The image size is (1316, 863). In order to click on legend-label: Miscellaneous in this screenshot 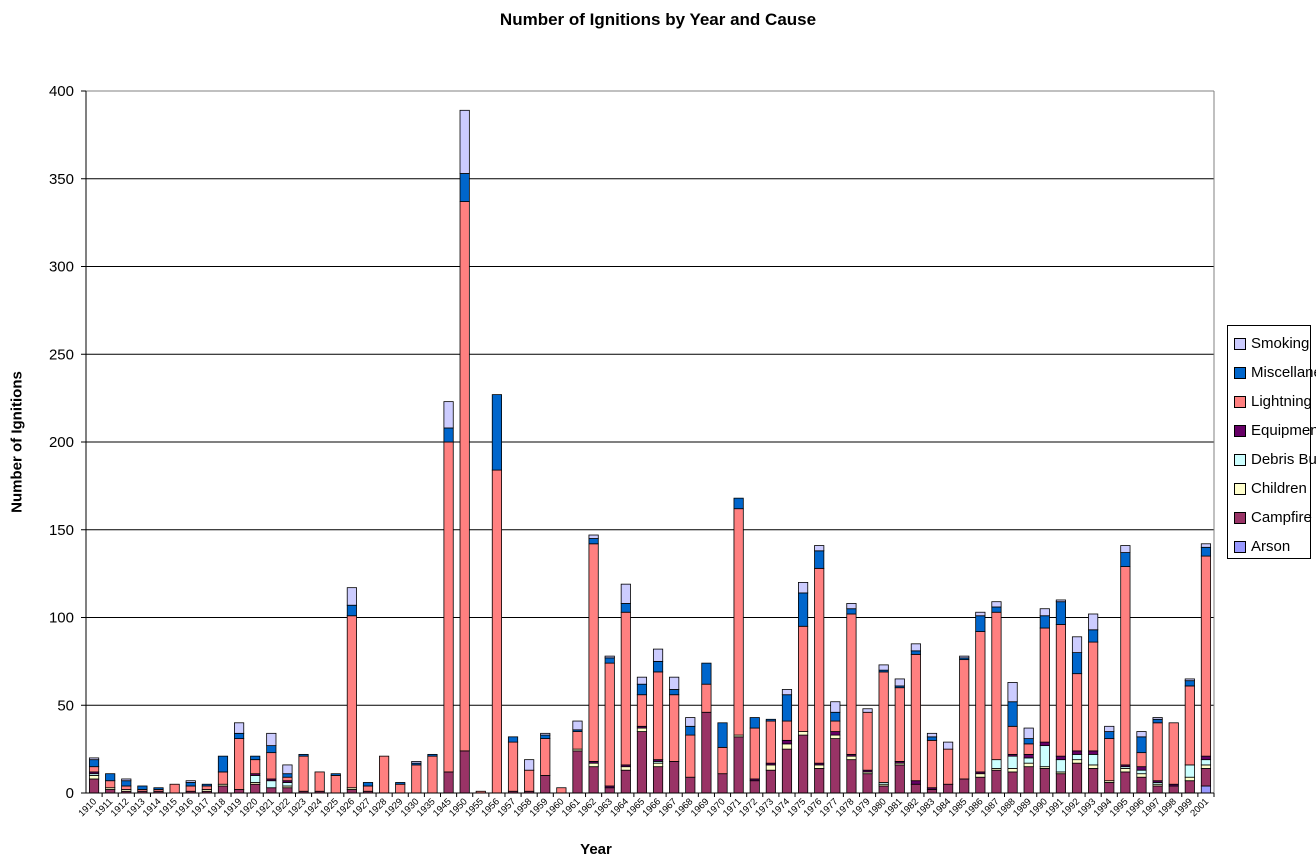, I will do `click(1283, 372)`.